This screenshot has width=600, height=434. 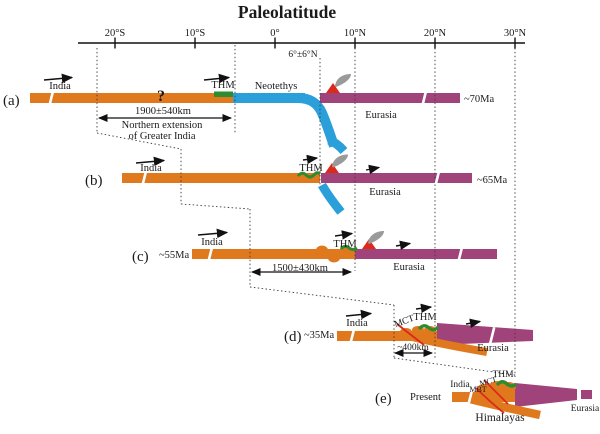 What do you see at coordinates (425, 317) in the screenshot?
I see `panel-d-thm-label: THM` at bounding box center [425, 317].